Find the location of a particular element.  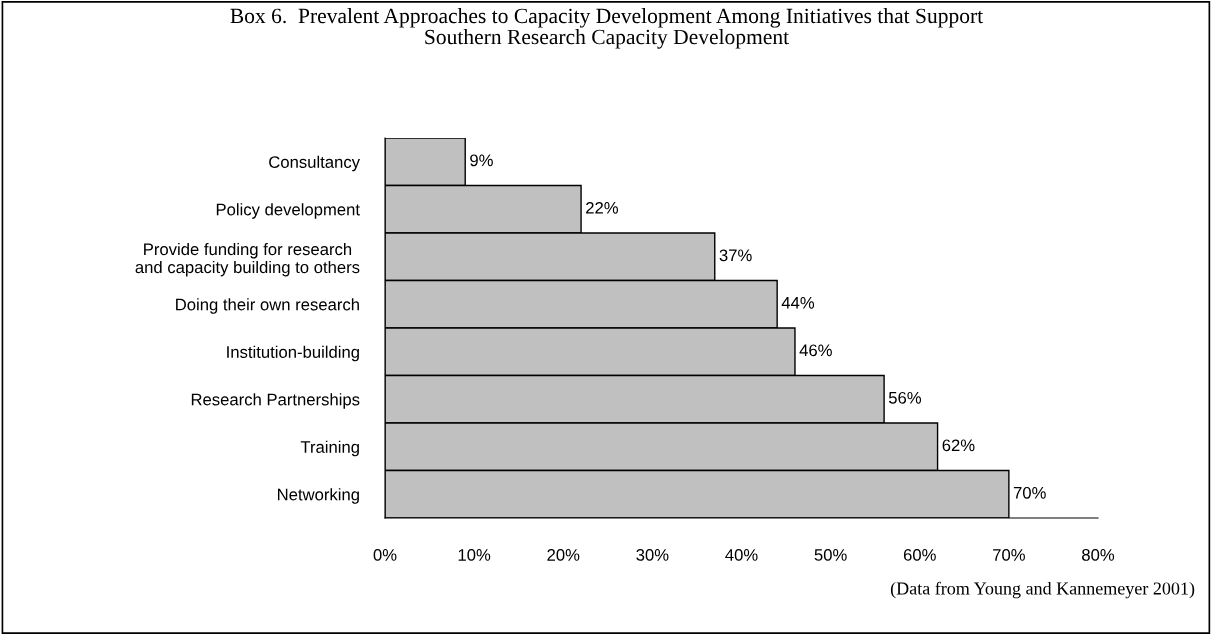

data-label: 56% is located at coordinates (905, 397).